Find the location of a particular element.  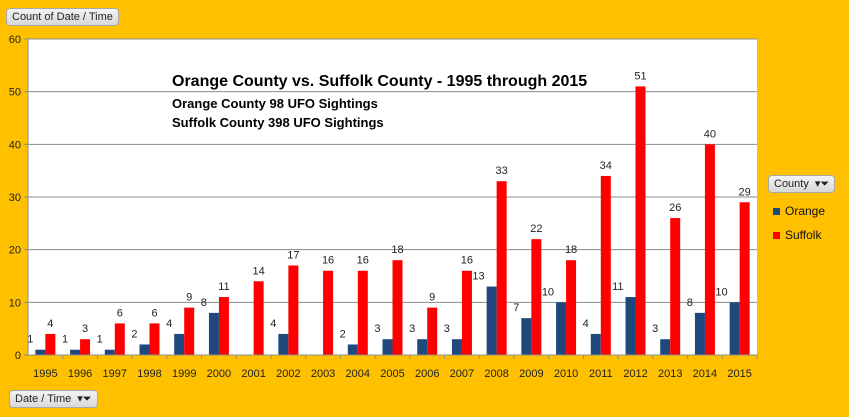

data-label: 33 is located at coordinates (502, 171).